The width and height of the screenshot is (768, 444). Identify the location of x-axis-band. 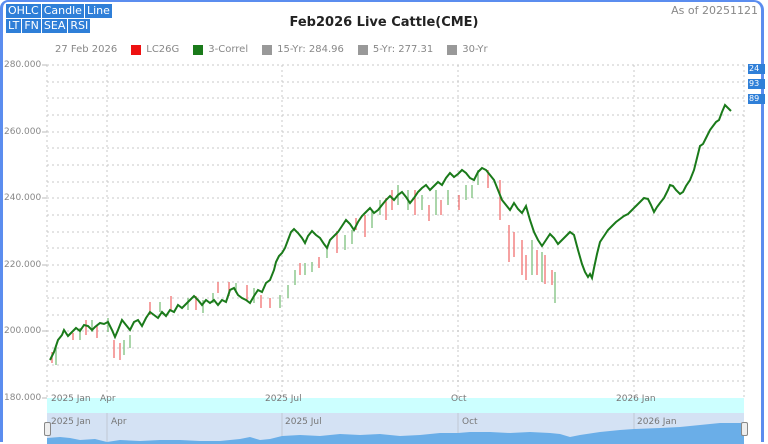
(395, 405).